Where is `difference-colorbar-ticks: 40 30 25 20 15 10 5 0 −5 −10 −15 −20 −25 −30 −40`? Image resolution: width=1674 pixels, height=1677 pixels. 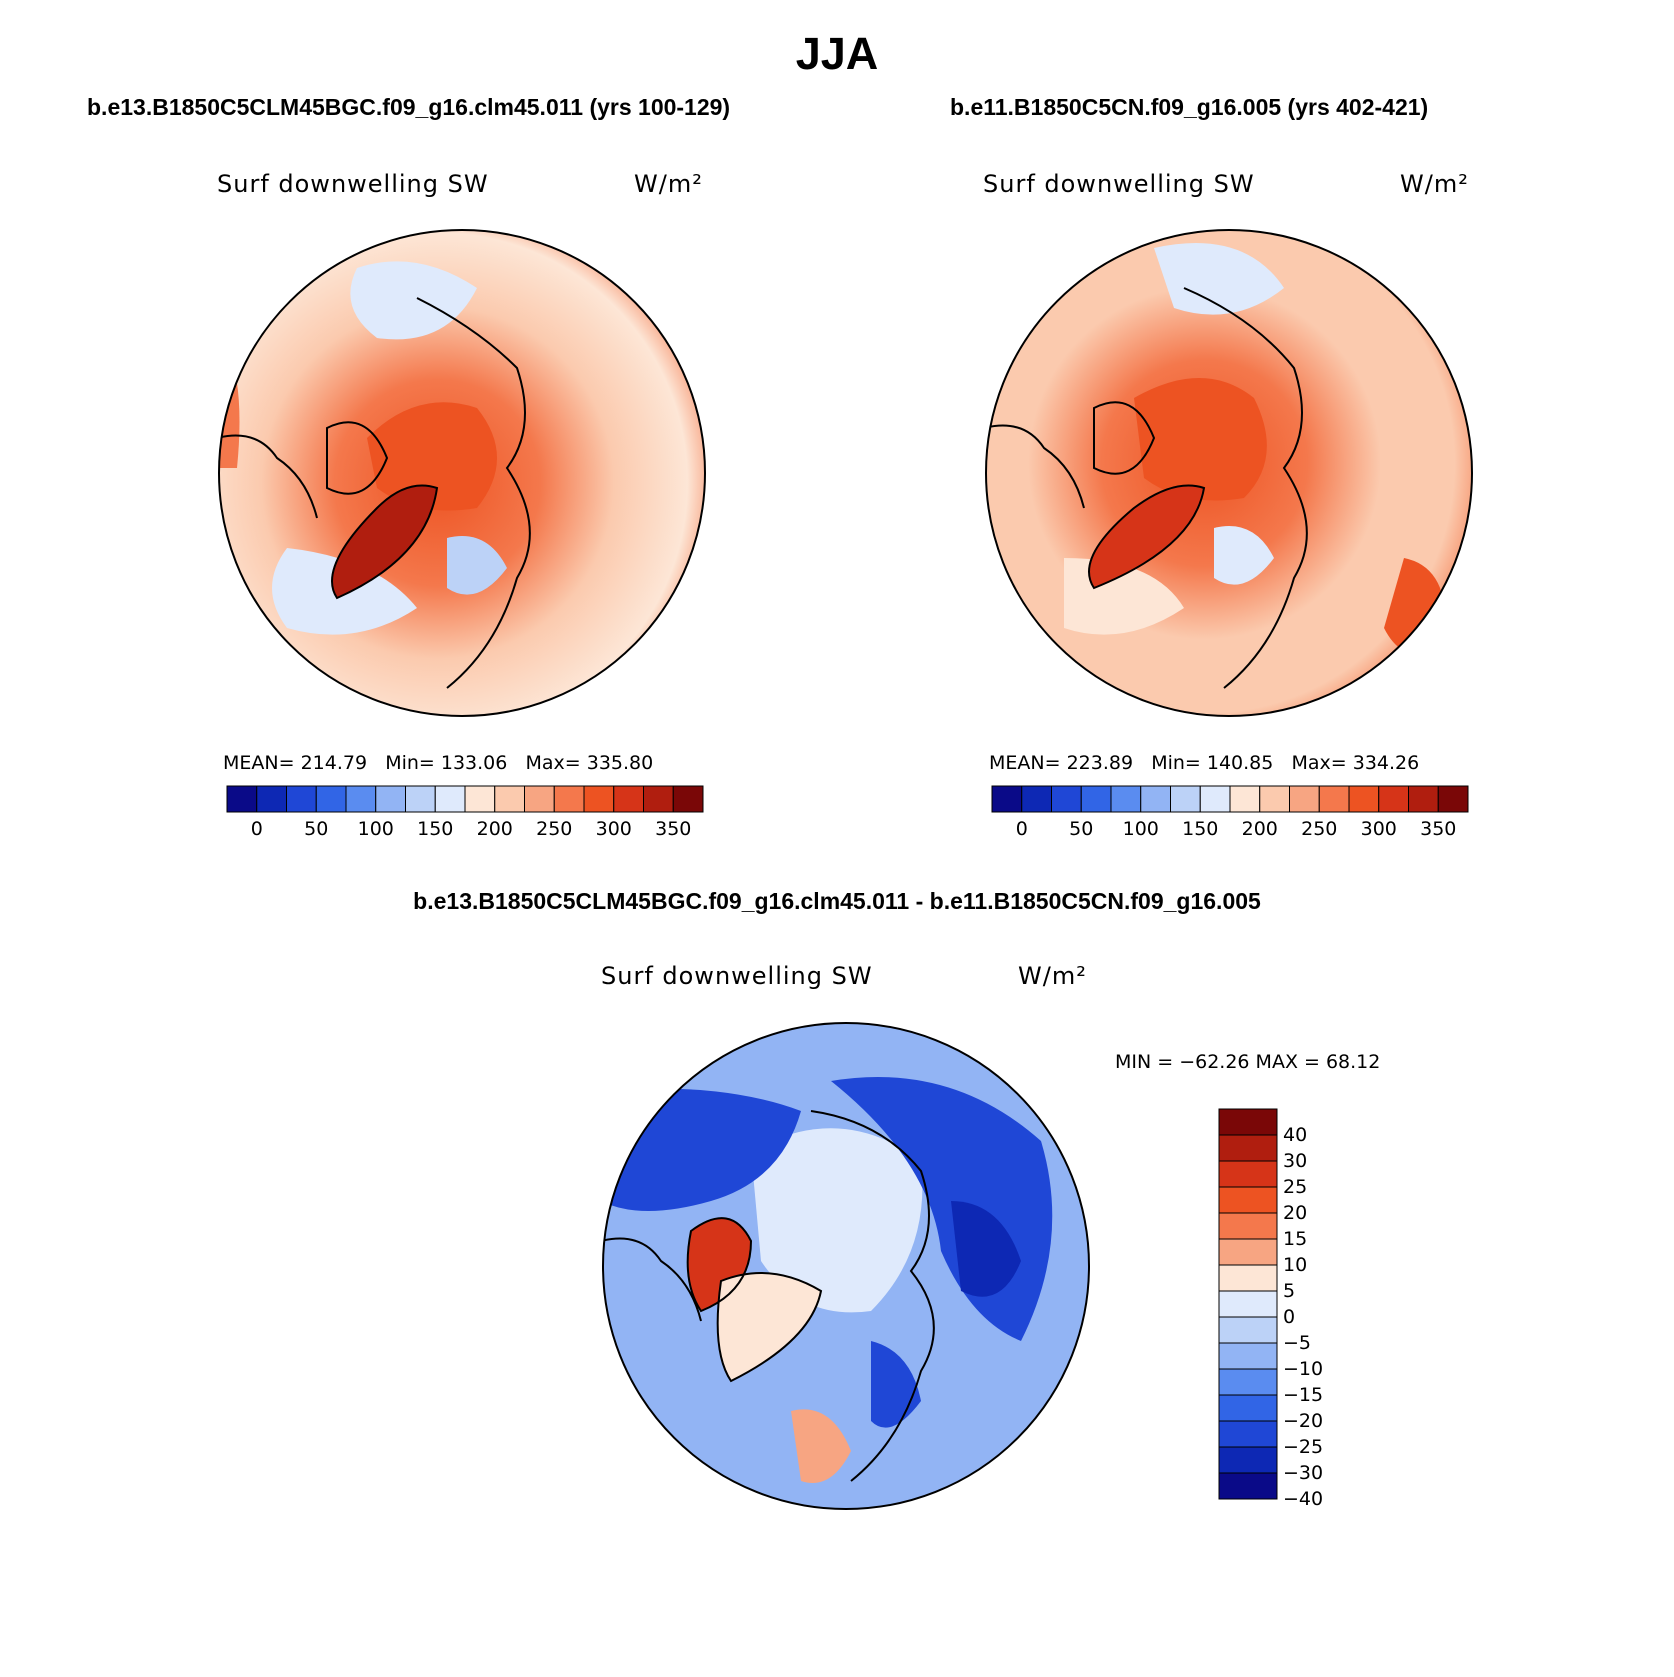 difference-colorbar-ticks: 40 30 25 20 15 10 5 0 −5 −10 −15 −20 −25 −30 −40 is located at coordinates (1328, 1309).